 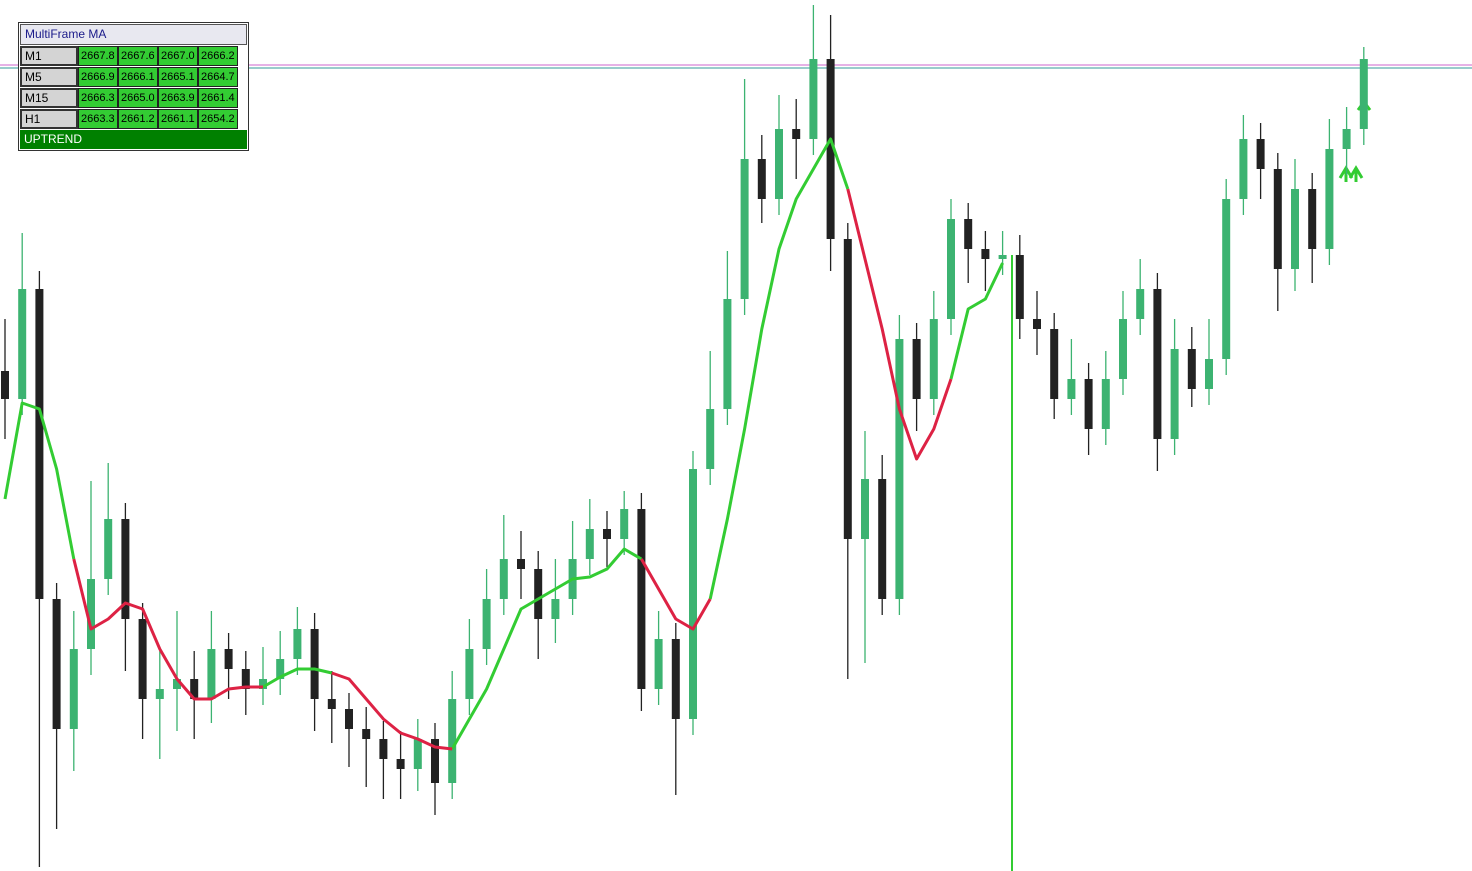 What do you see at coordinates (178, 119) in the screenshot?
I see `ma-value: 2661.1` at bounding box center [178, 119].